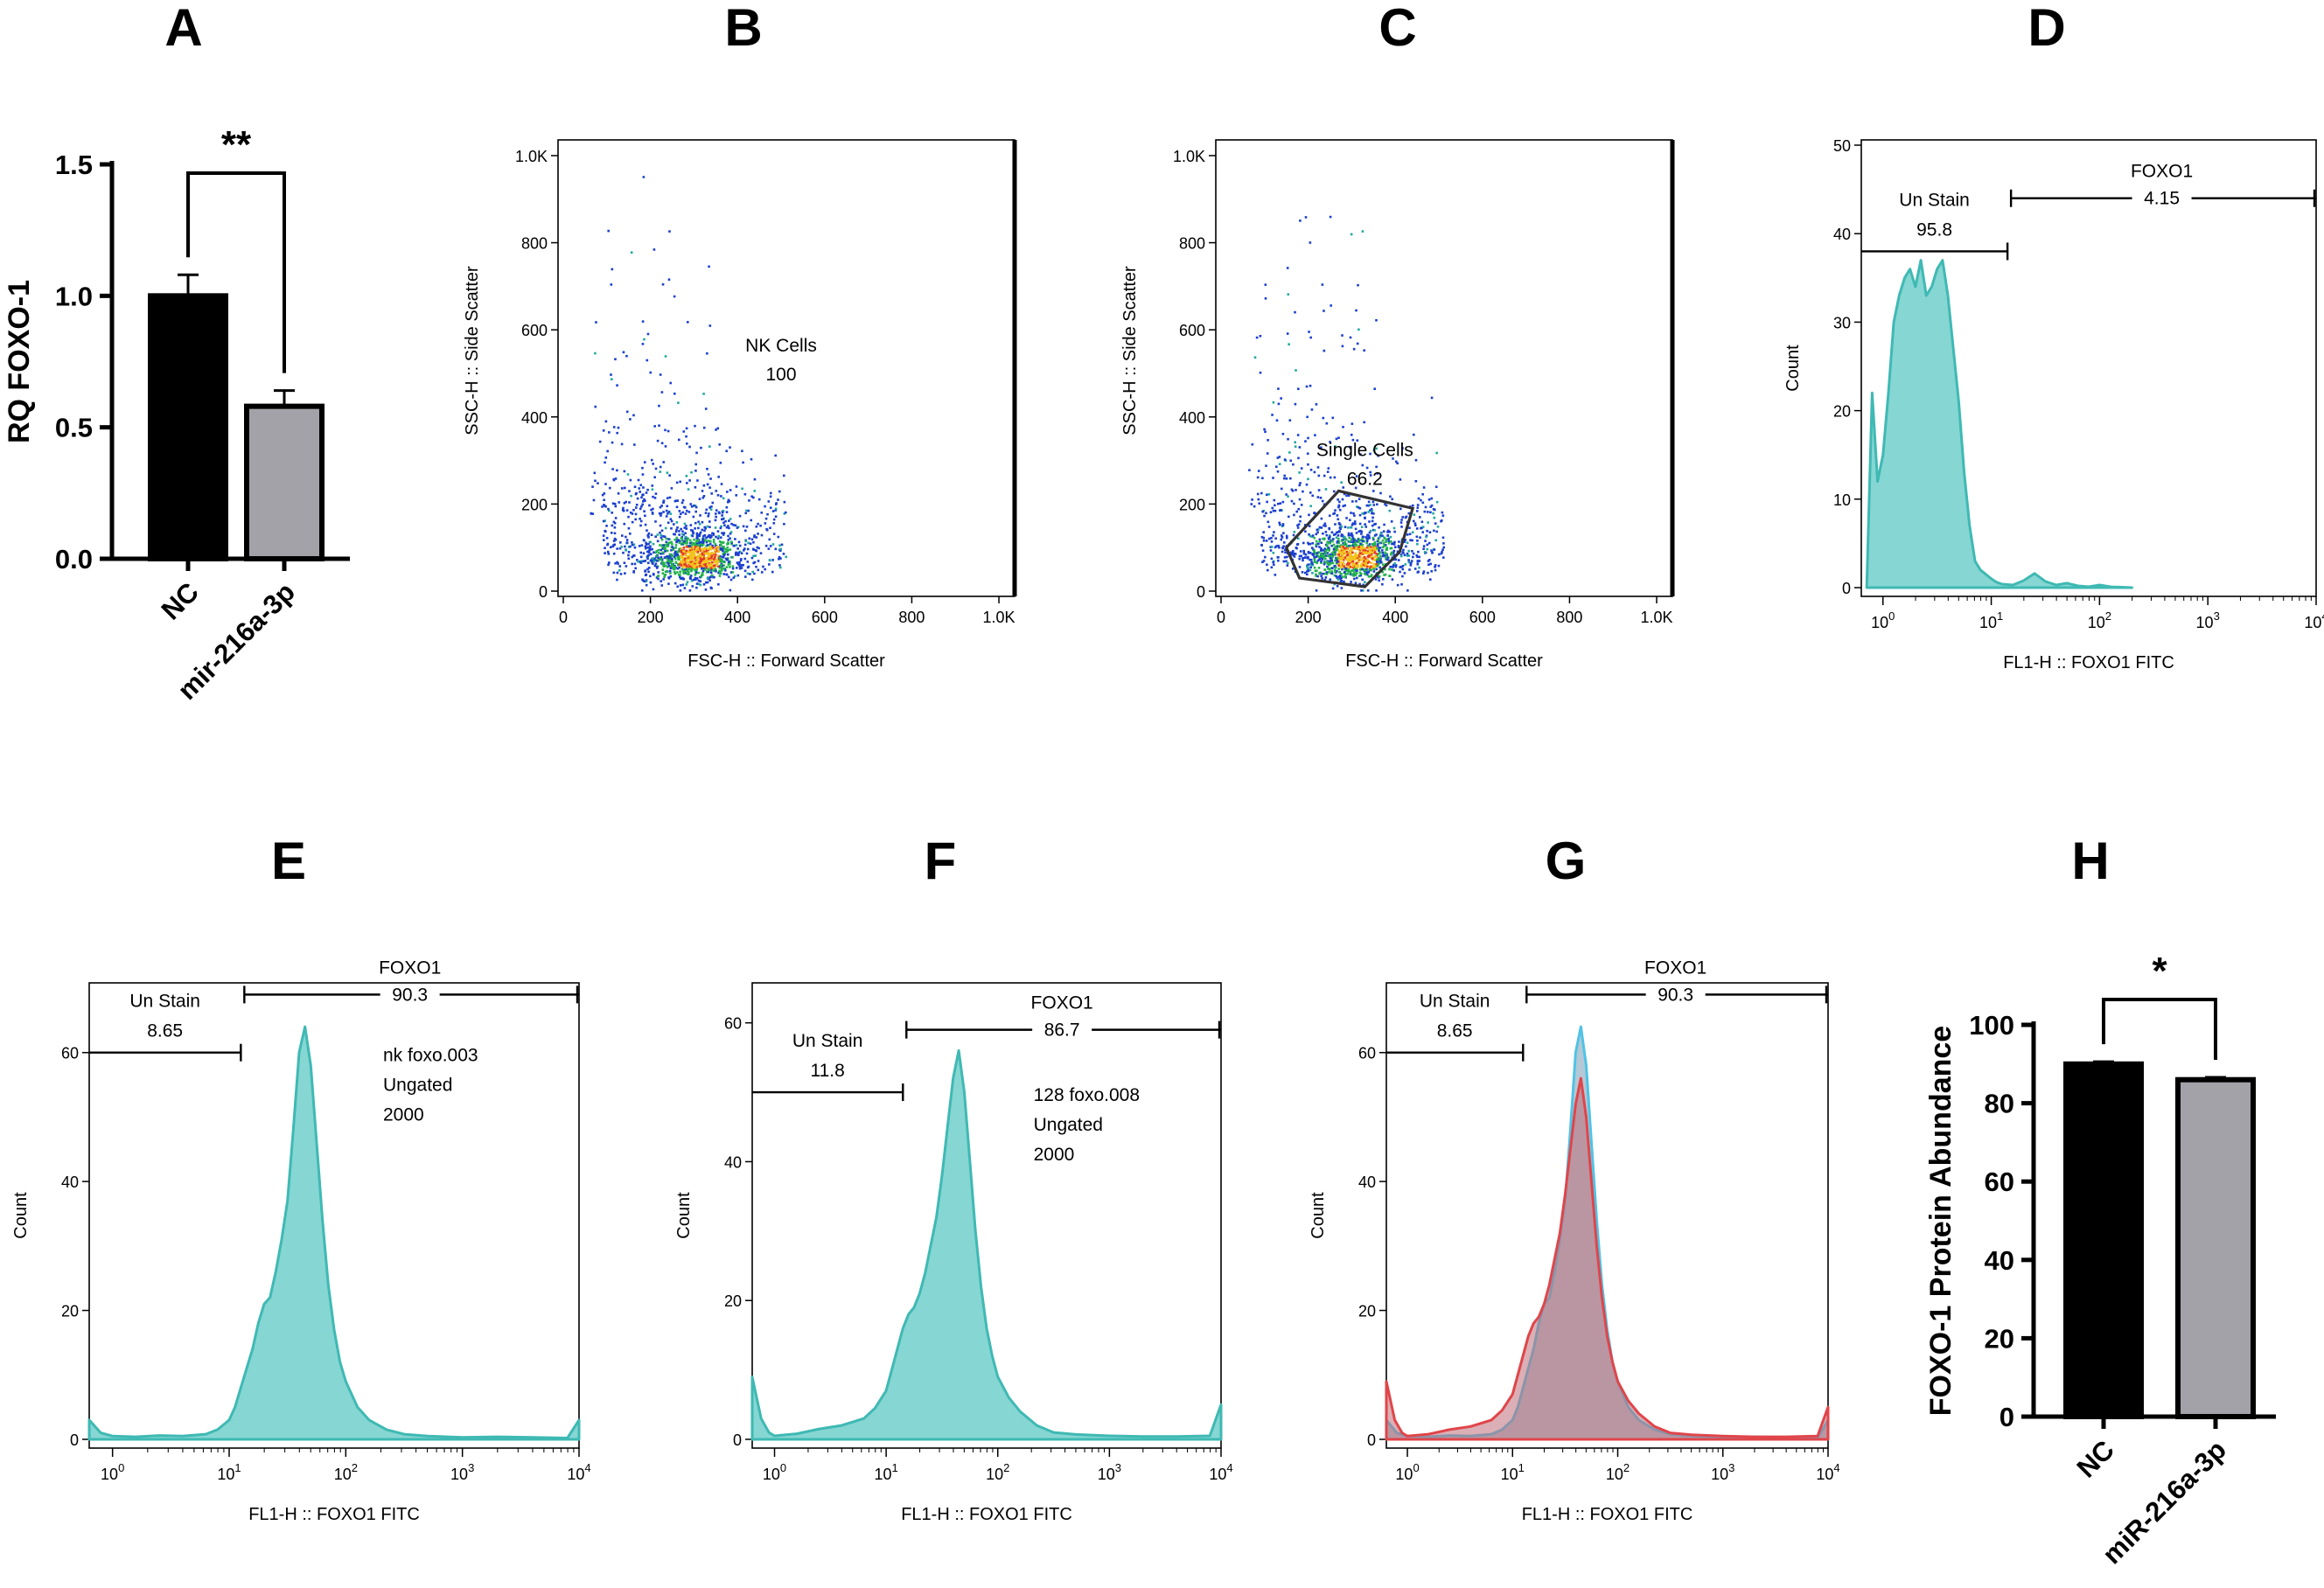 The height and width of the screenshot is (1588, 2324). I want to click on x-tick-label: 100, so click(1883, 620).